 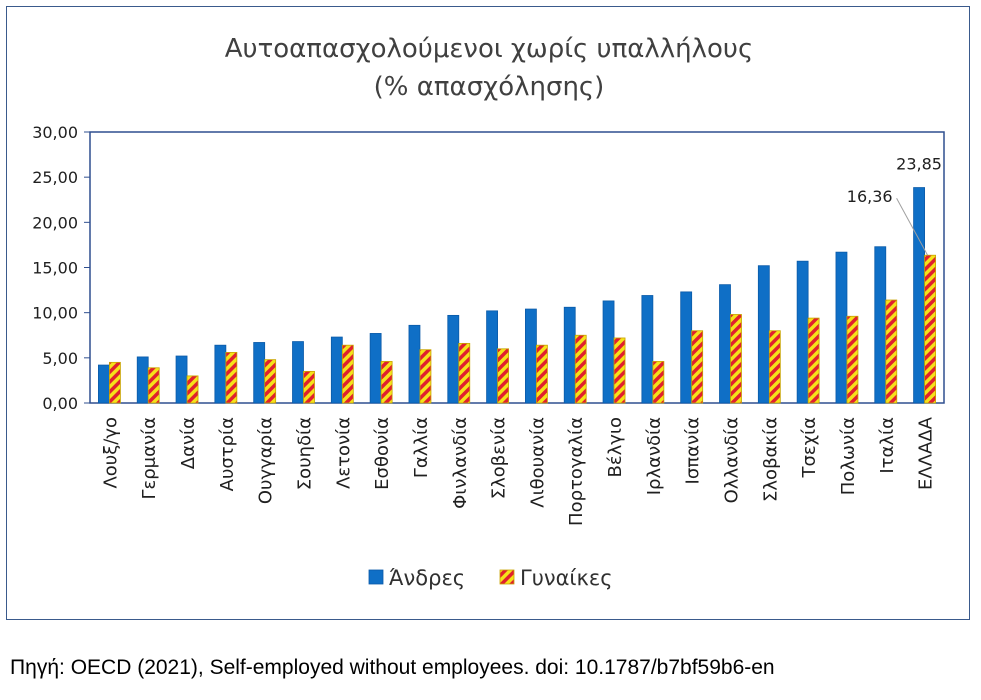 I want to click on y-tick-label: 5,00, so click(x=60, y=358).